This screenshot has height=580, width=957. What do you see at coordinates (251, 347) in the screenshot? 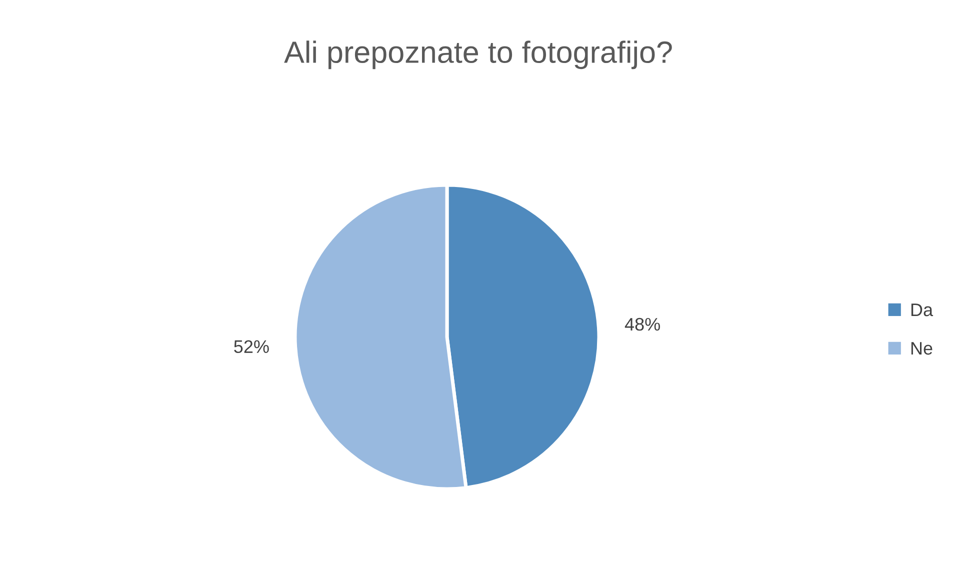
I see `data-label: 52%` at bounding box center [251, 347].